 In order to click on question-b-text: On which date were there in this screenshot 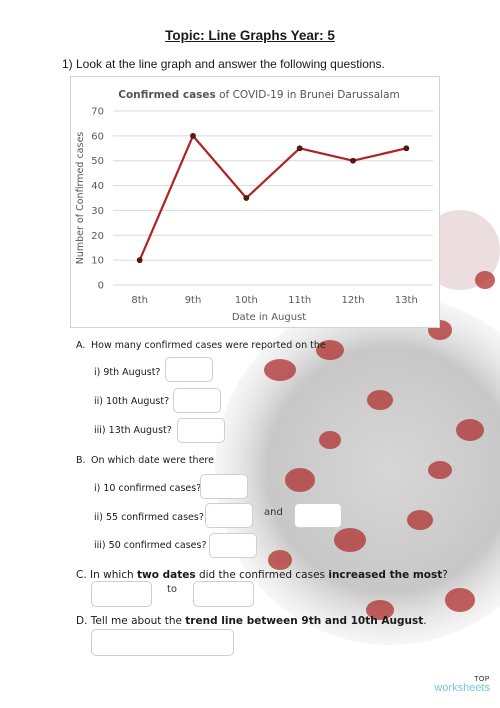, I will do `click(152, 460)`.